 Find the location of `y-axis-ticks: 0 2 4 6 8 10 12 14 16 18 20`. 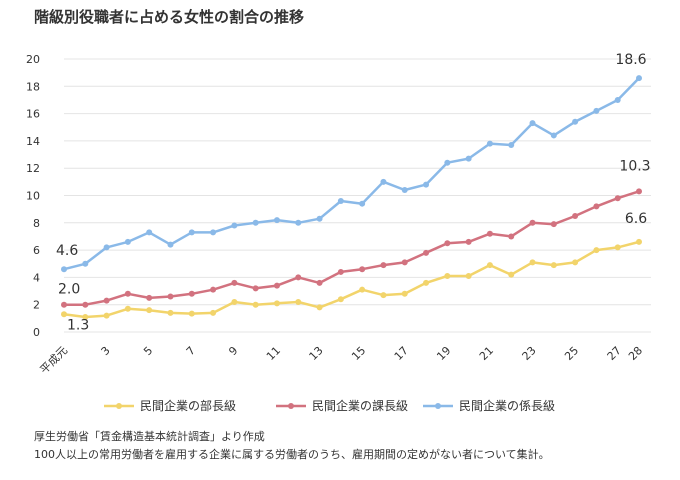

y-axis-ticks: 0 2 4 6 8 10 12 14 16 18 20 is located at coordinates (33, 196).